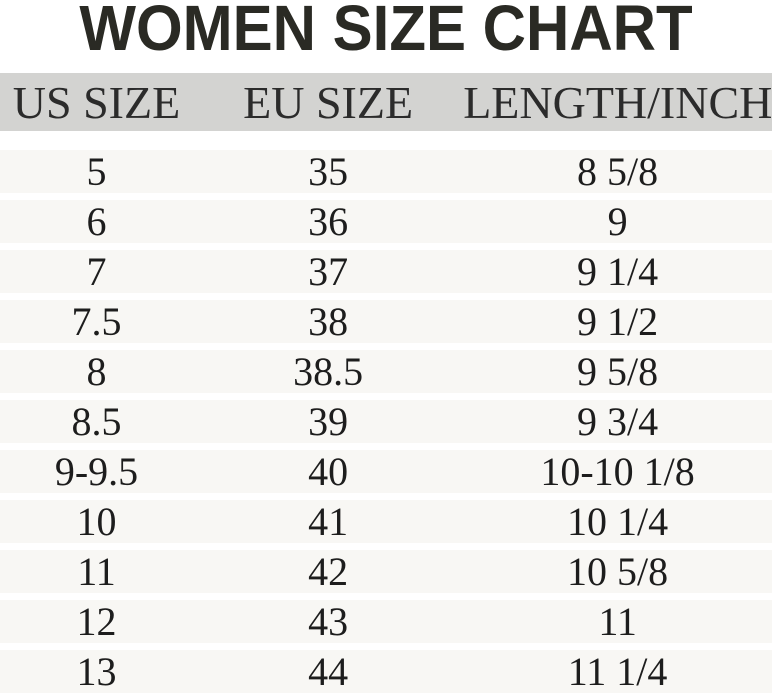 This screenshot has height=695, width=772. I want to click on column-header-eu-size: EU SIZE, so click(328, 102).